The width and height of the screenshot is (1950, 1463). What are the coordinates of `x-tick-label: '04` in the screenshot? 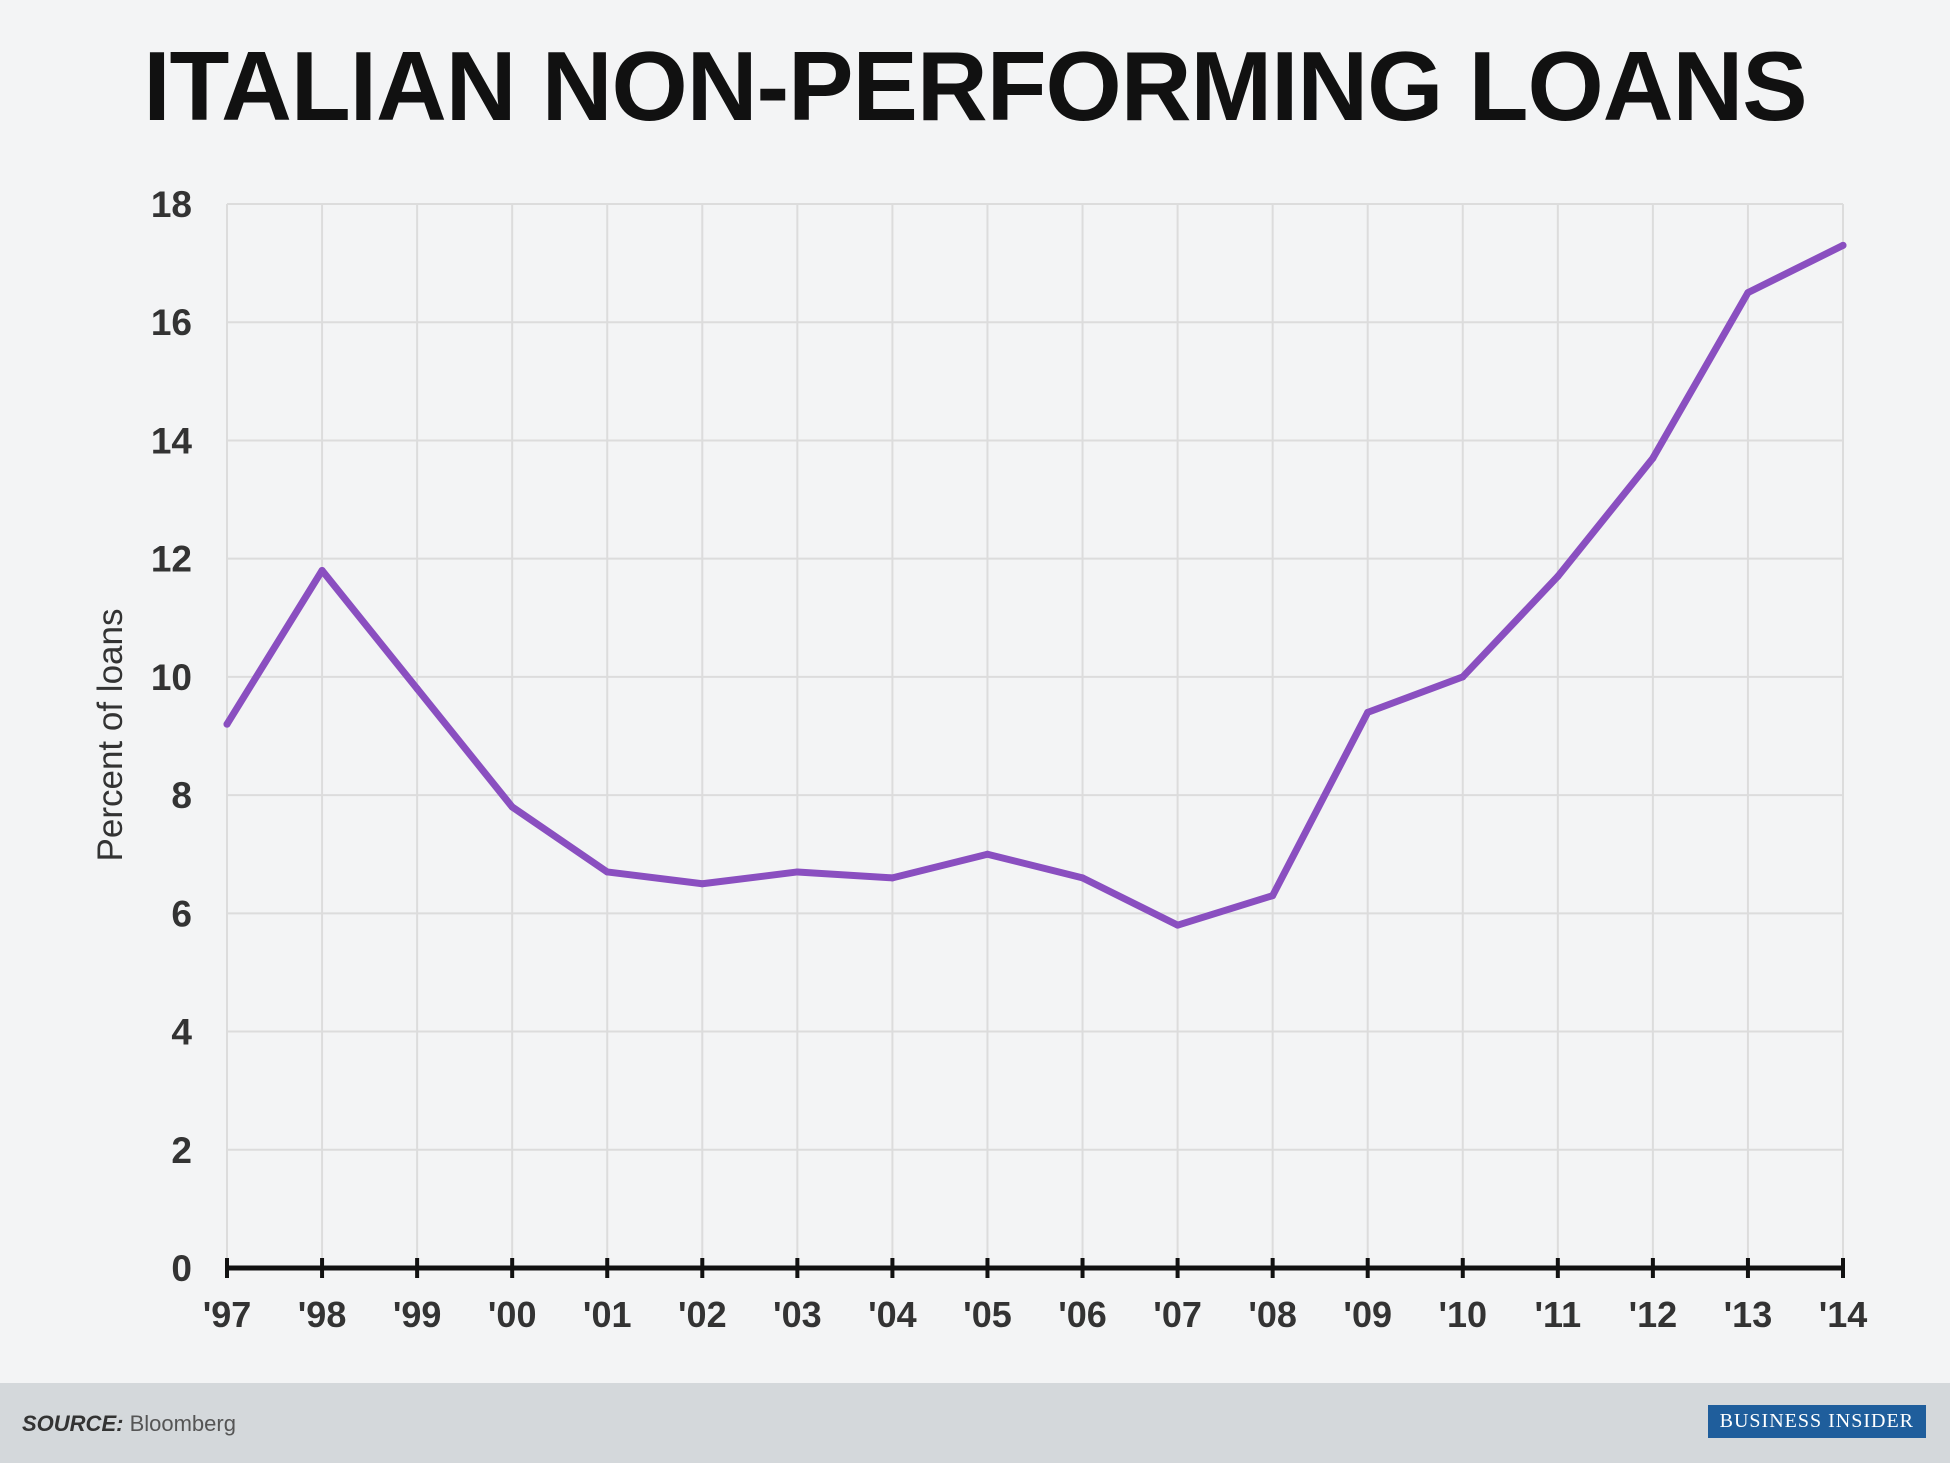 It's located at (892, 1314).